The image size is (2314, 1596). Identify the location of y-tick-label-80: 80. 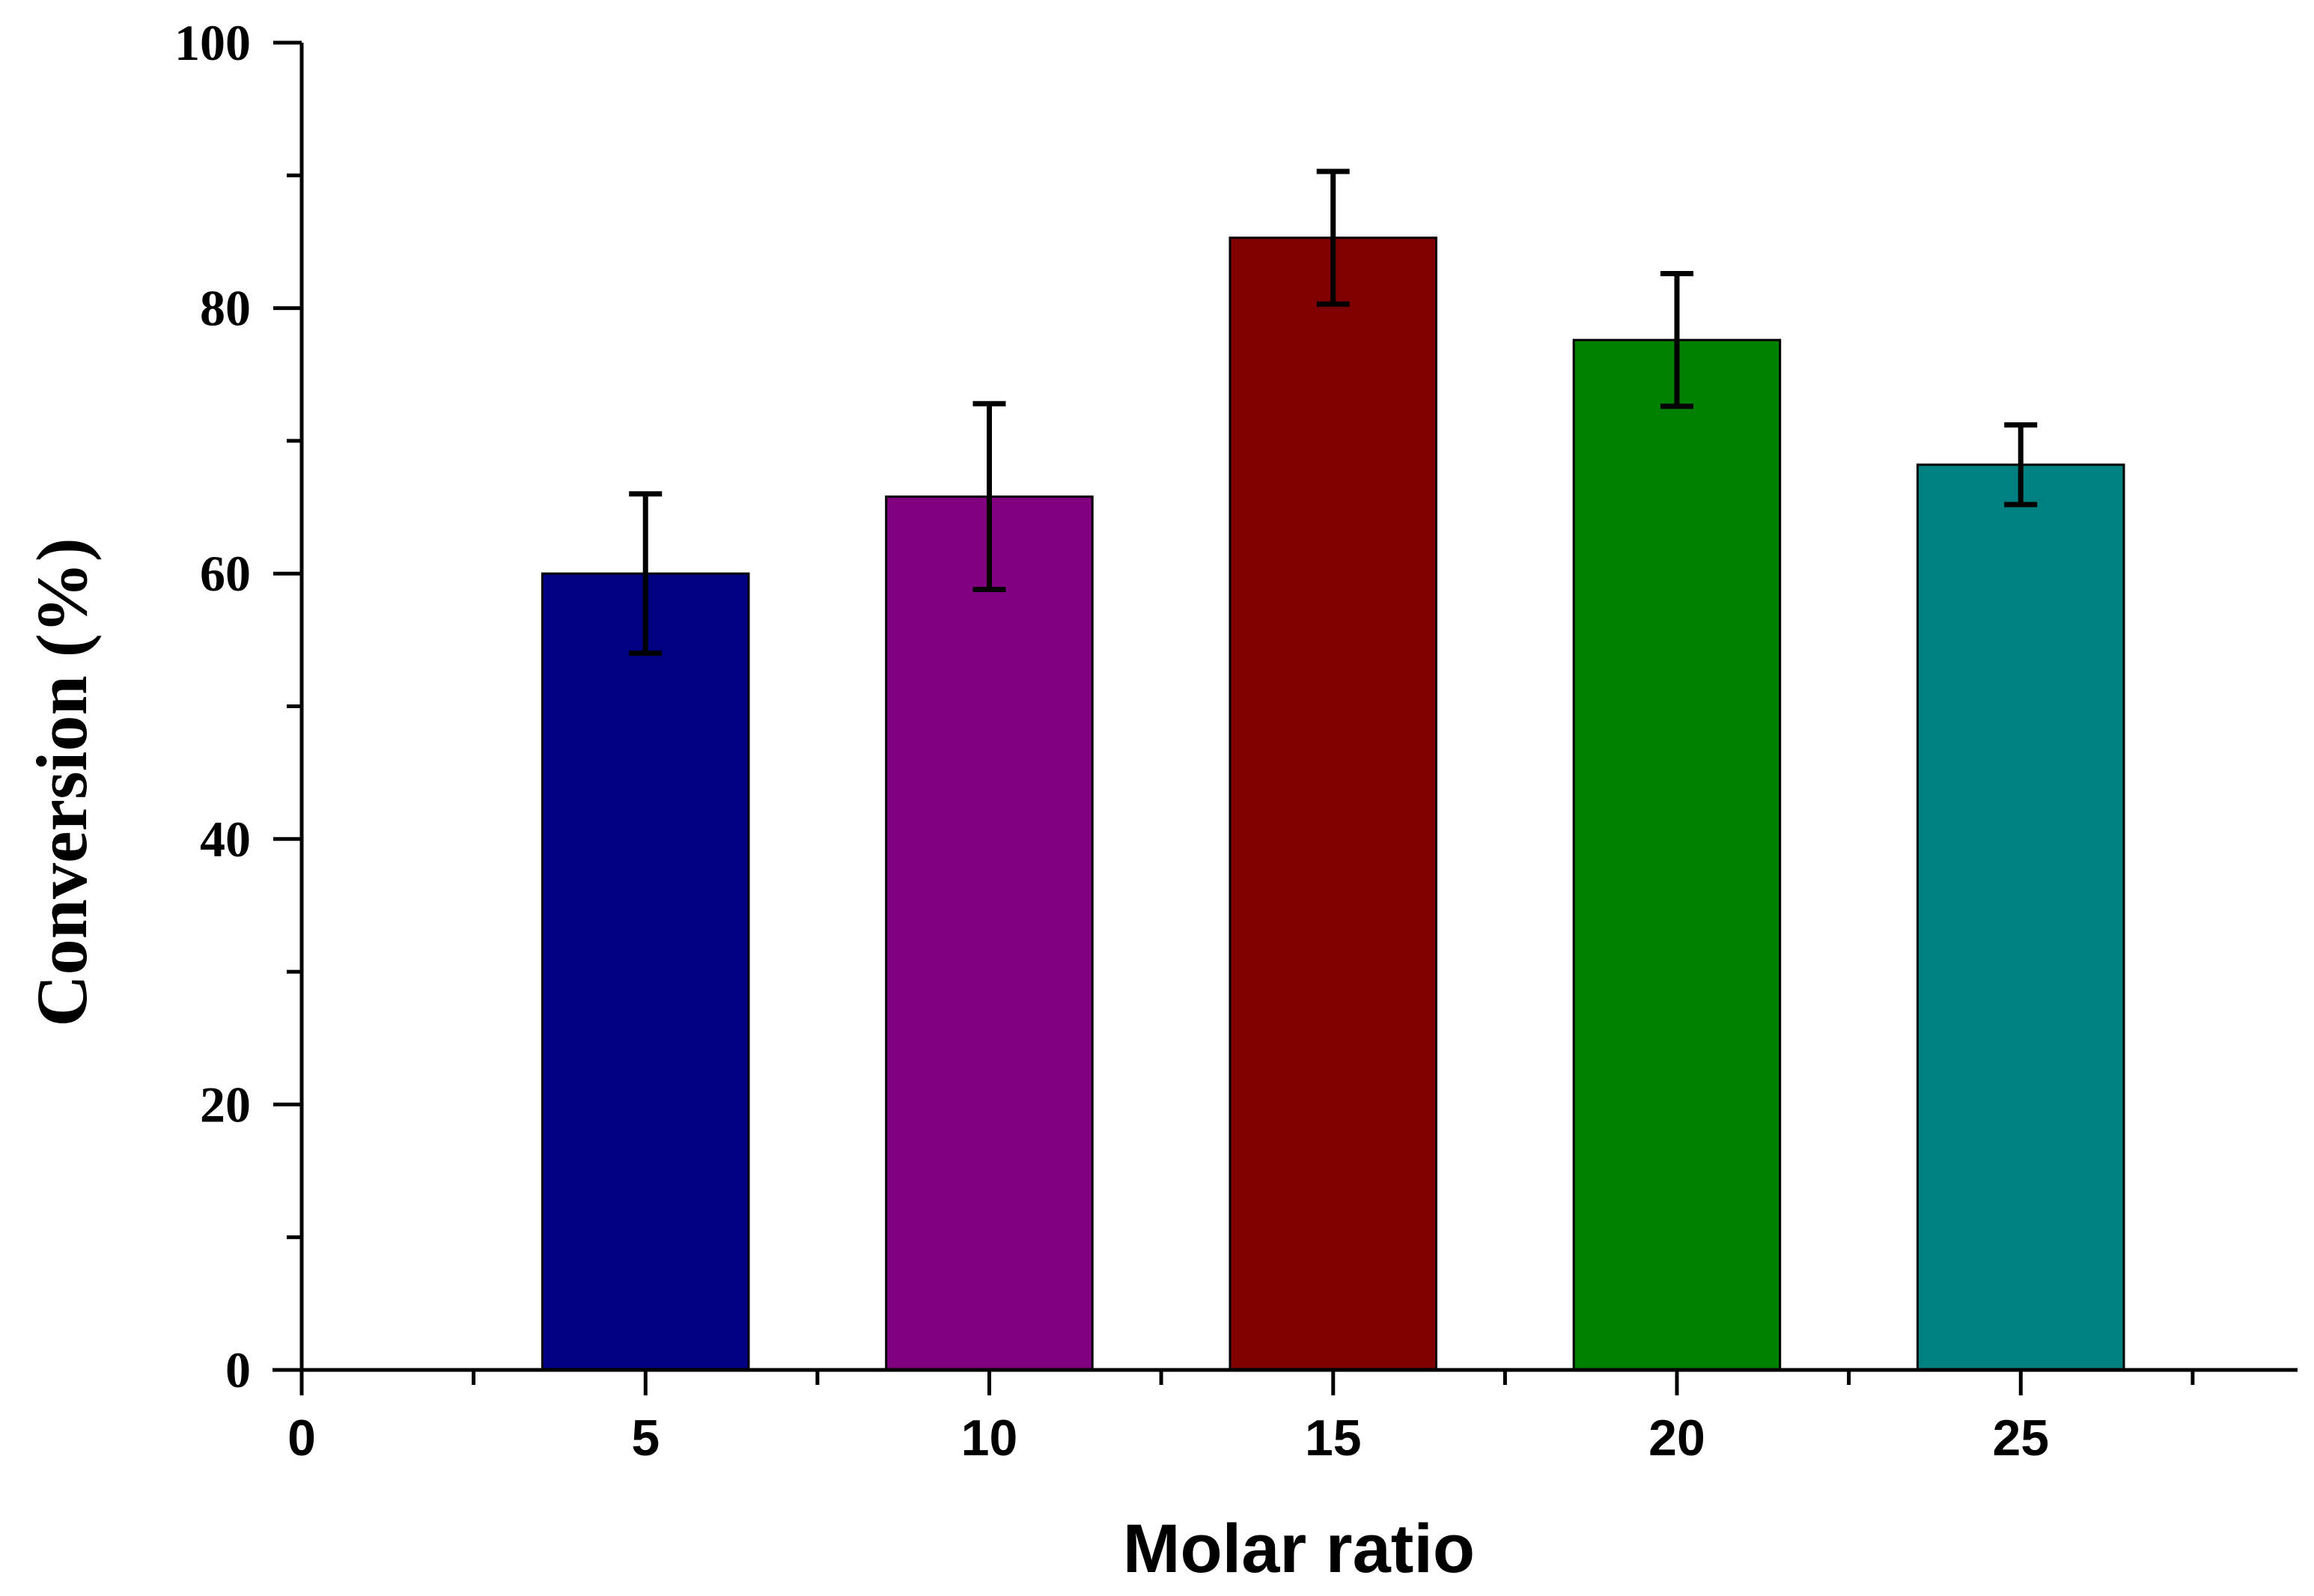
(225, 309).